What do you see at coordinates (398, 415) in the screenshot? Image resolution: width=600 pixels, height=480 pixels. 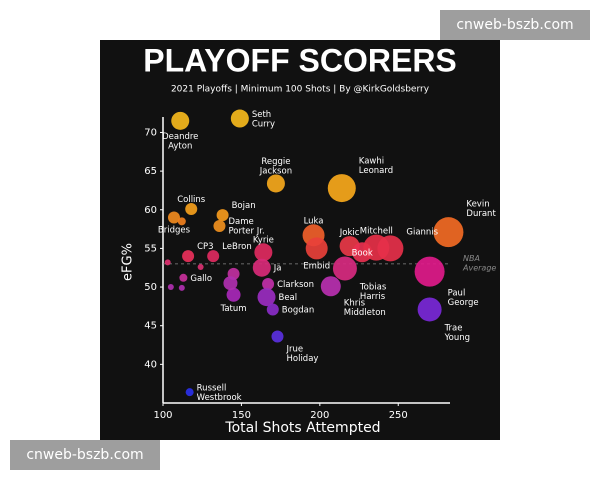 I see `x-tick-label: 250` at bounding box center [398, 415].